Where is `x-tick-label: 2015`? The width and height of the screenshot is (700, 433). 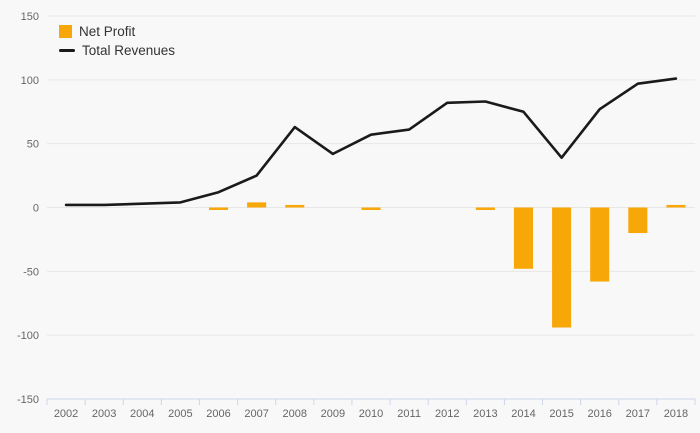
x-tick-label: 2015 is located at coordinates (561, 414).